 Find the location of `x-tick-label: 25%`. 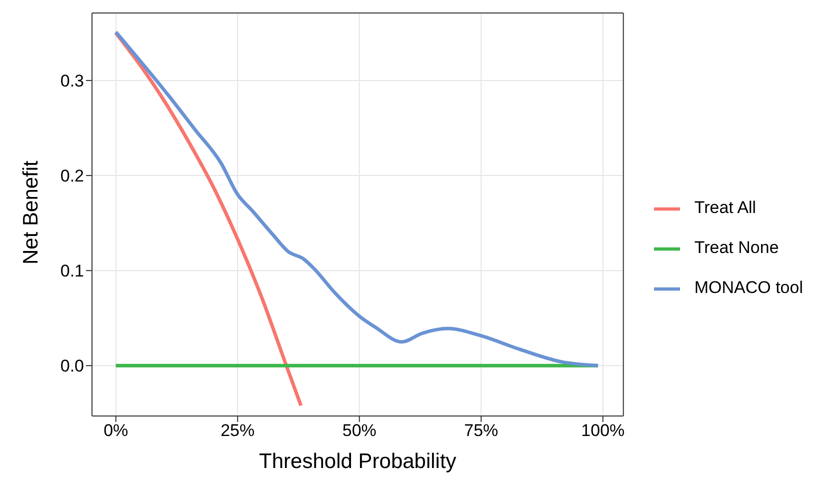

x-tick-label: 25% is located at coordinates (237, 430).